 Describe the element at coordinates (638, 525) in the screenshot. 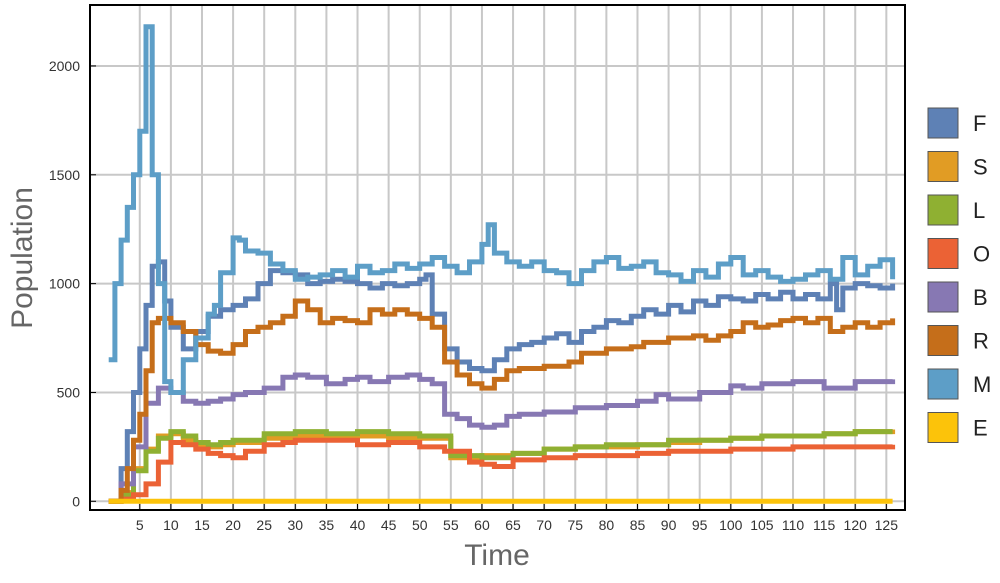

I see `x-tick-label: 85` at that location.